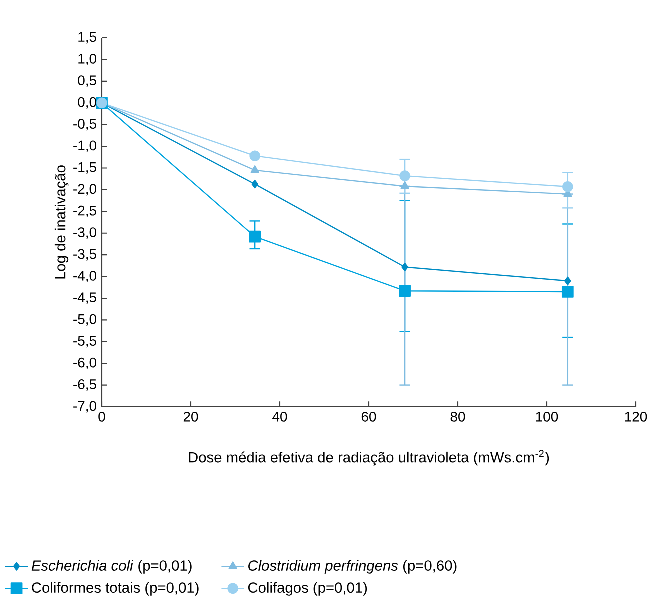  Describe the element at coordinates (85, 212) in the screenshot. I see `y-tick-label: -2,5` at that location.